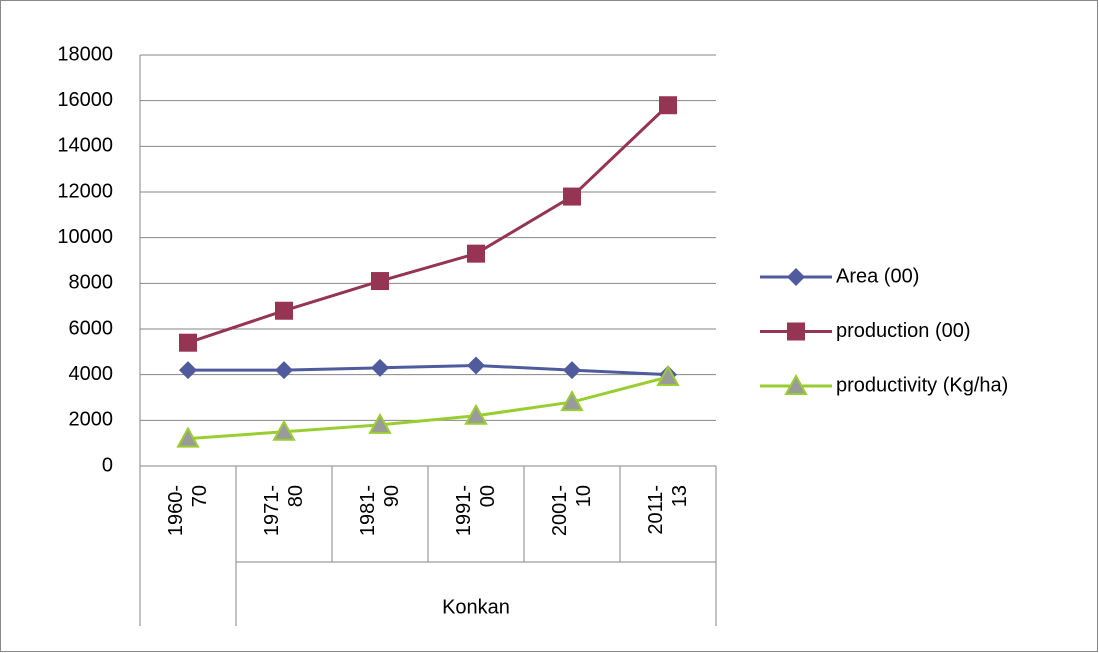  I want to click on y-tick-label: 4000, so click(91, 374).